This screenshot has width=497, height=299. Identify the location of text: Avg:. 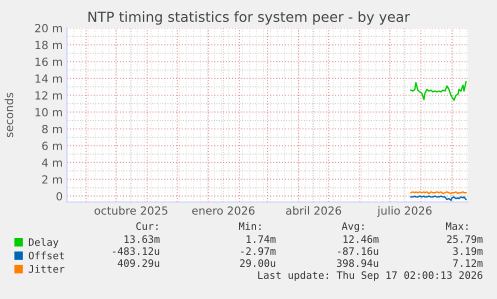
(353, 227).